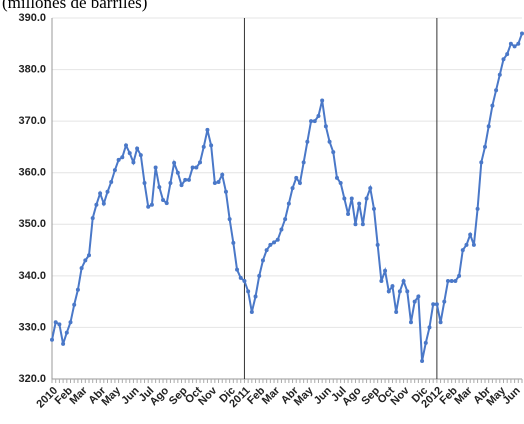 This screenshot has height=424, width=524. I want to click on y-tick-label: 380.0, so click(32, 69).